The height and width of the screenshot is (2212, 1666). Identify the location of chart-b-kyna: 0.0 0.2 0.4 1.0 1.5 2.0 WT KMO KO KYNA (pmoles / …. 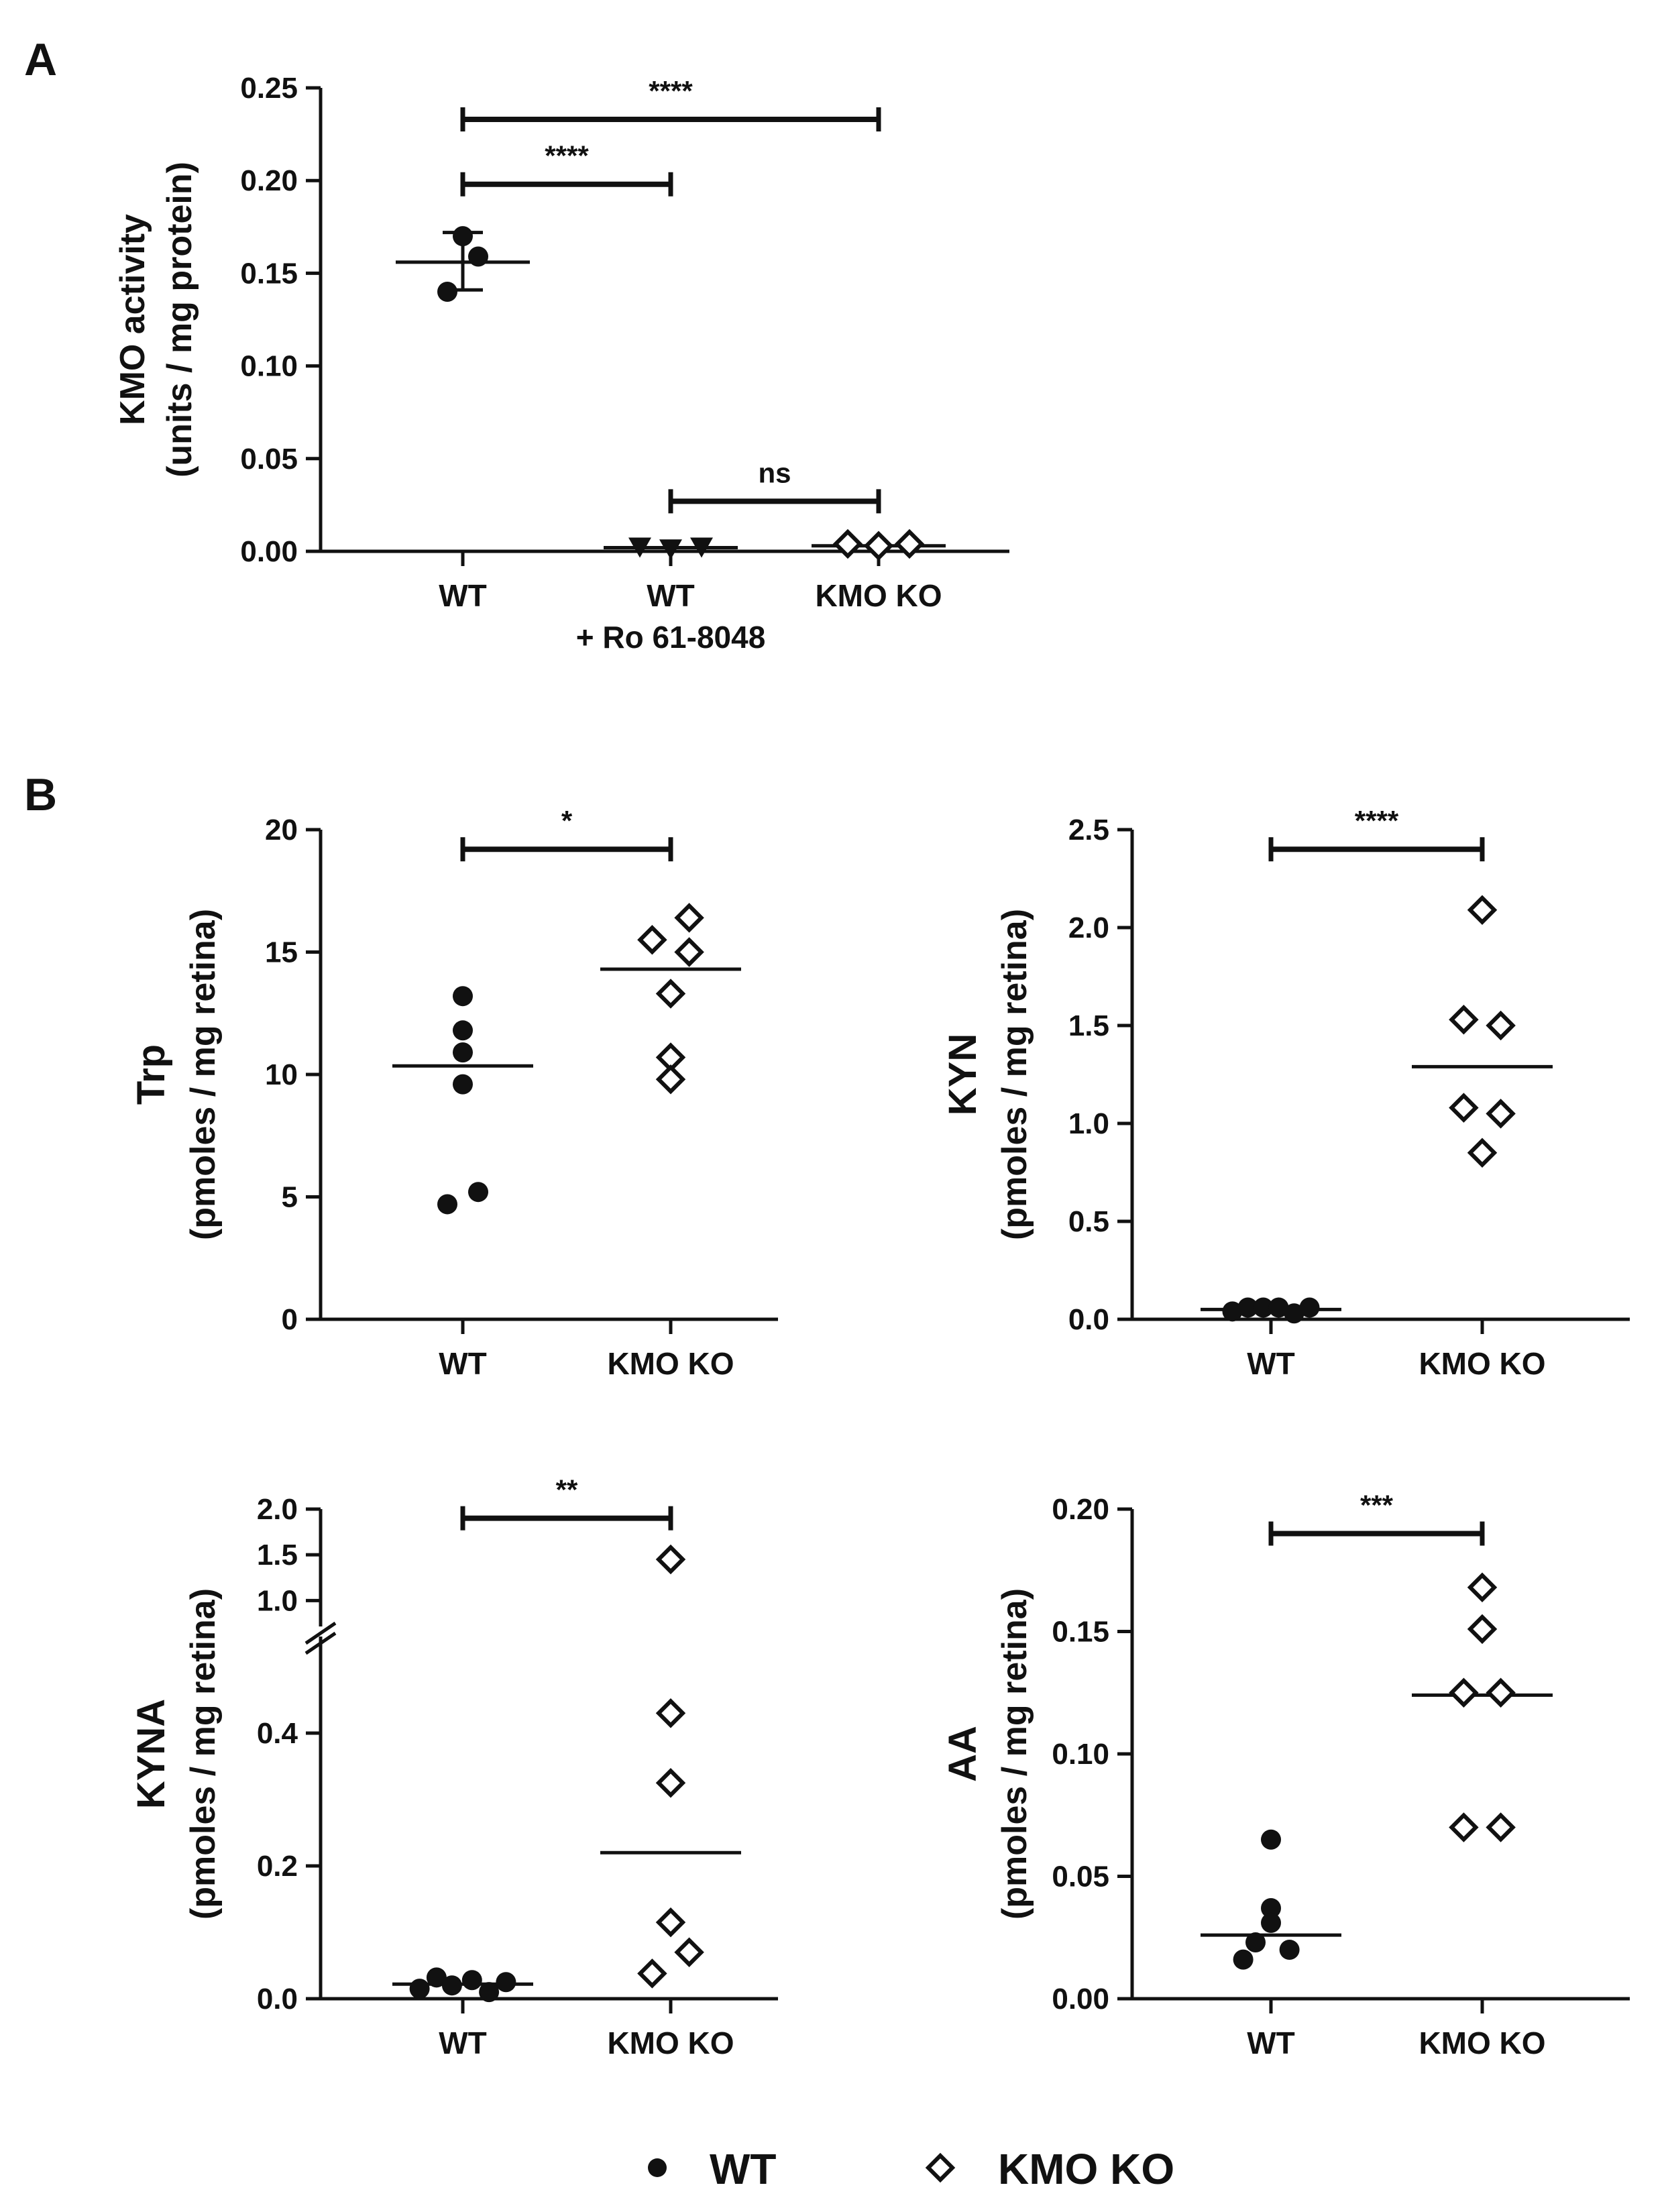
(453, 1767).